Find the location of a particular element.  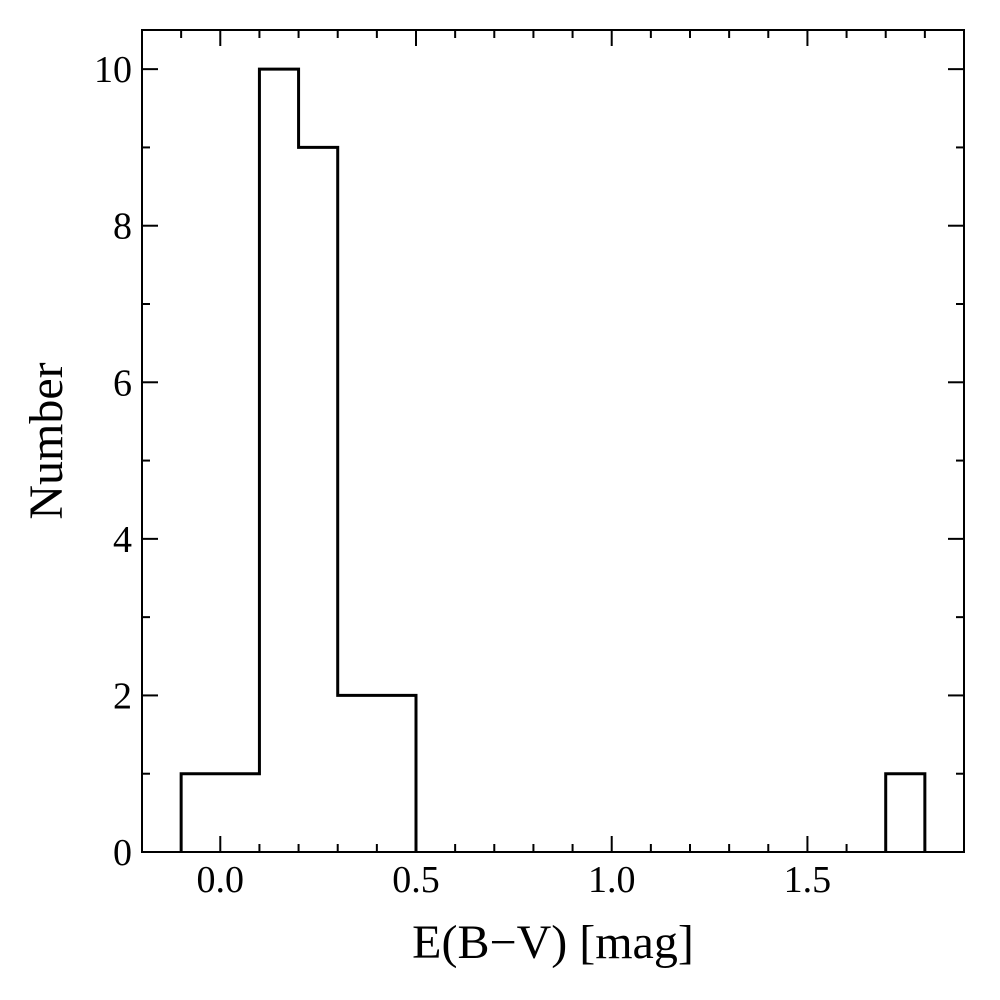

y-tick-label: 8 is located at coordinates (122, 227).